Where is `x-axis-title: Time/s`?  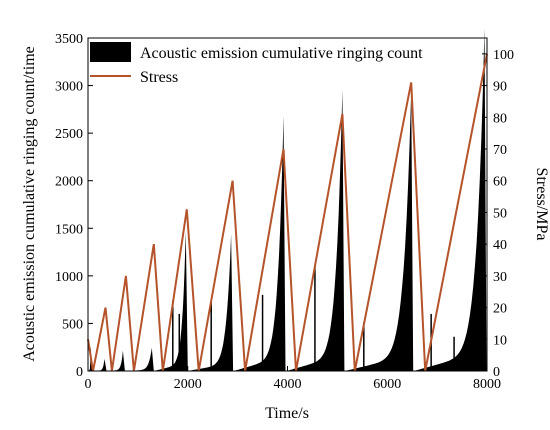
x-axis-title: Time/s is located at coordinates (287, 413).